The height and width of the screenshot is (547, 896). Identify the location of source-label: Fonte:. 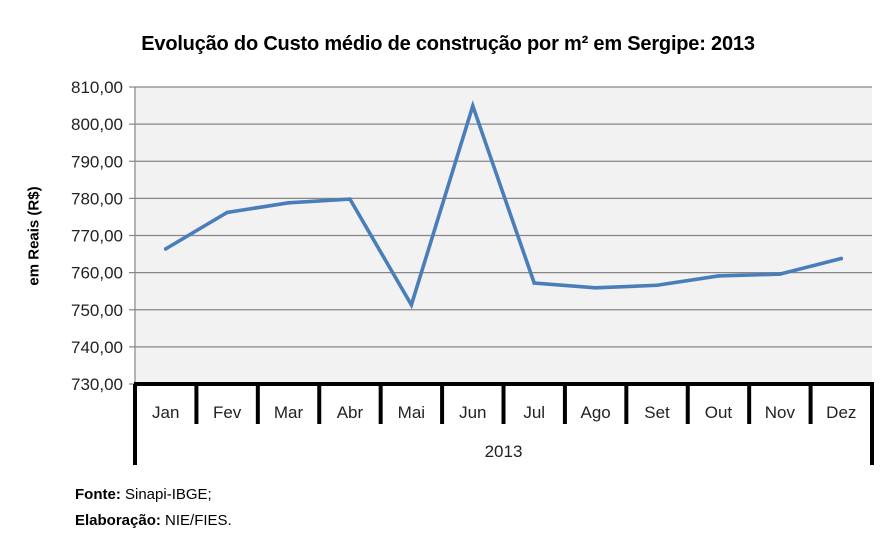
(98, 494).